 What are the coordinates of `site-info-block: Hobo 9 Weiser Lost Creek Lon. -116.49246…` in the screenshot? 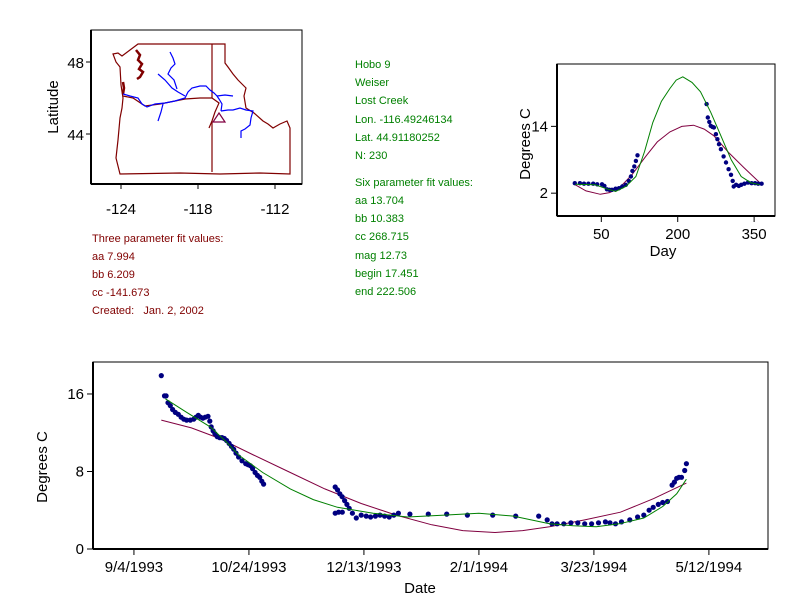 It's located at (404, 110).